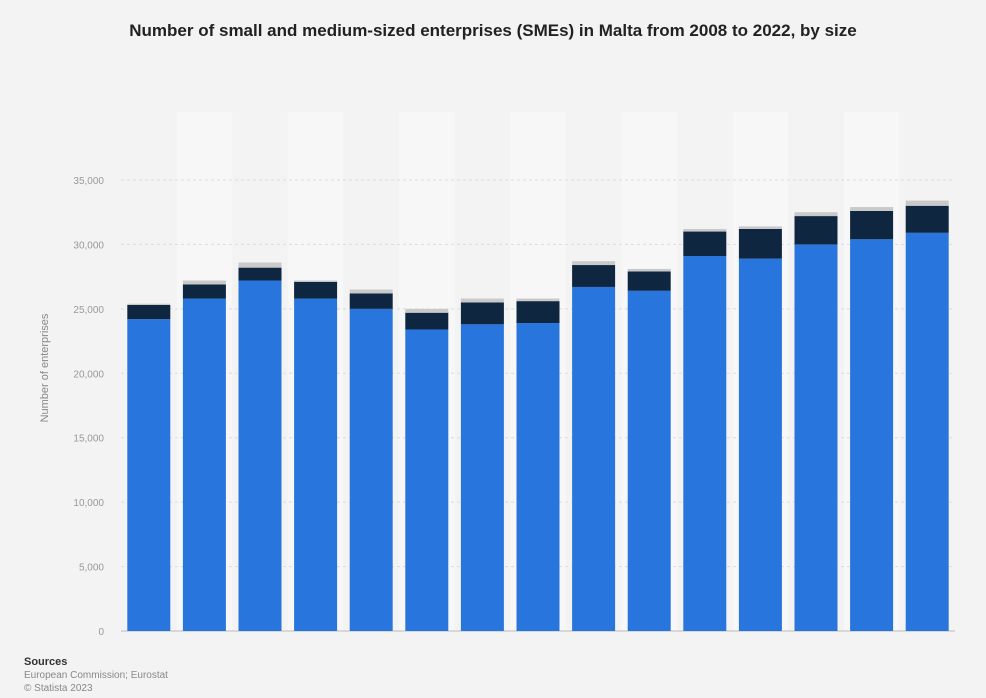  Describe the element at coordinates (88, 310) in the screenshot. I see `y-tick-label: 25,000` at that location.